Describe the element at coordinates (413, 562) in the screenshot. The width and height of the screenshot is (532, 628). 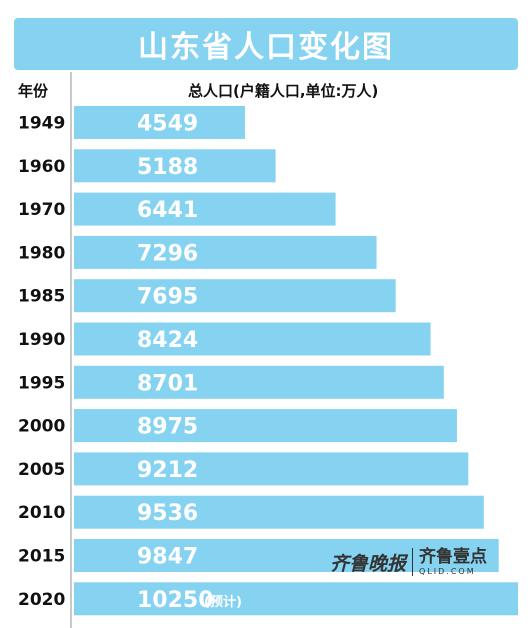
I see `watermark-divider` at that location.